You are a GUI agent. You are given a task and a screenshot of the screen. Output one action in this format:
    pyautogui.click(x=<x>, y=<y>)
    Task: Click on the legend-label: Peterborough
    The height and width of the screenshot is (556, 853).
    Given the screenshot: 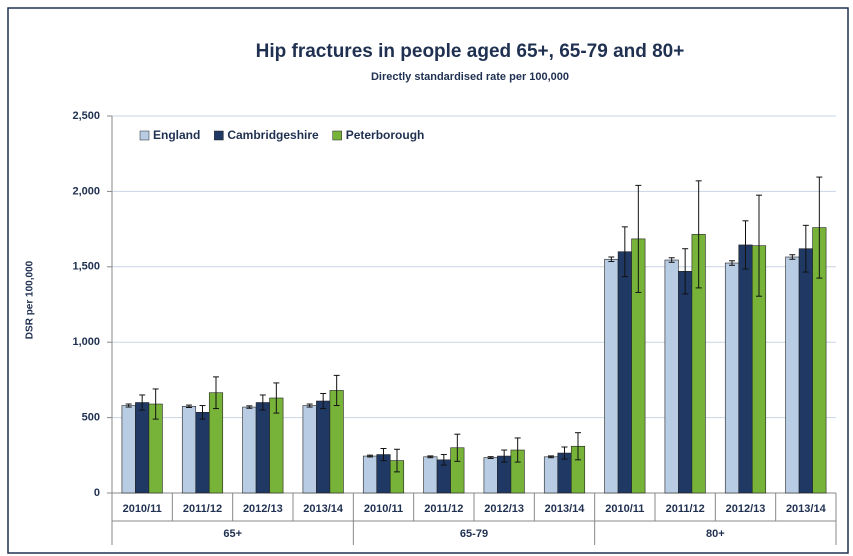 What is the action you would take?
    pyautogui.click(x=385, y=135)
    